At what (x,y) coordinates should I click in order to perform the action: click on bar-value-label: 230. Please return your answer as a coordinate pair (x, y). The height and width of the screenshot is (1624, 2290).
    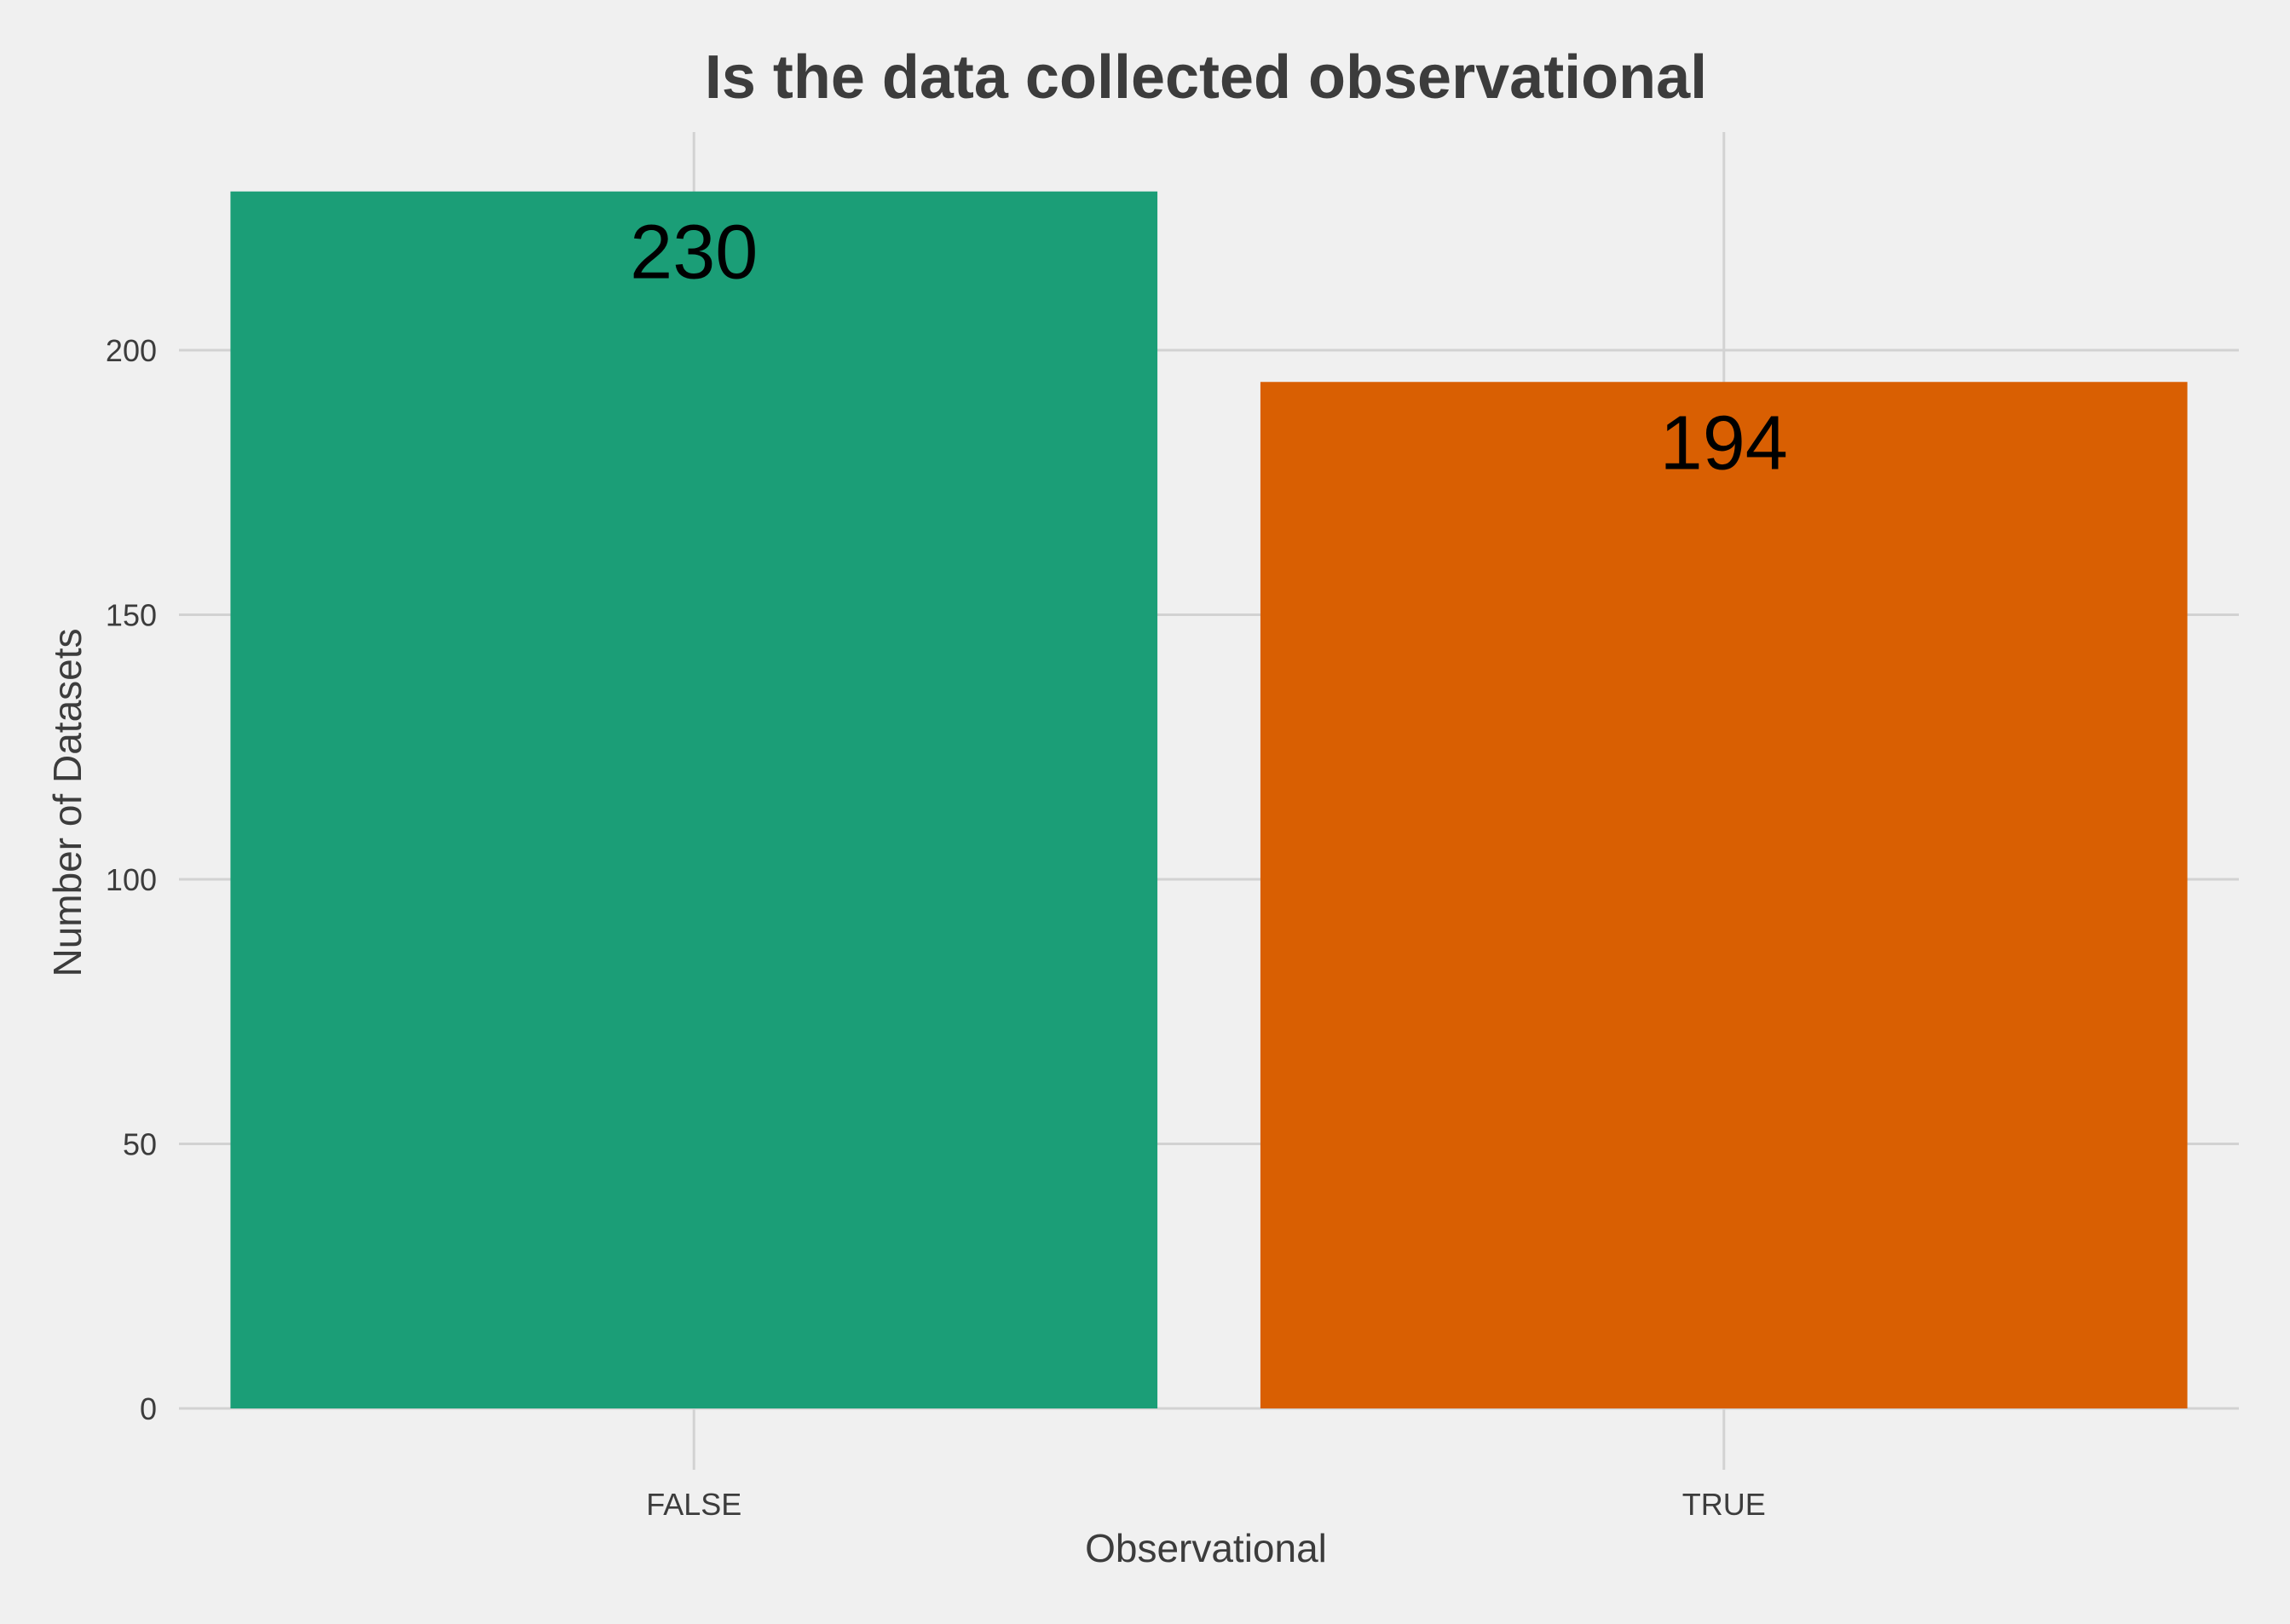
    Looking at the image, I should click on (694, 253).